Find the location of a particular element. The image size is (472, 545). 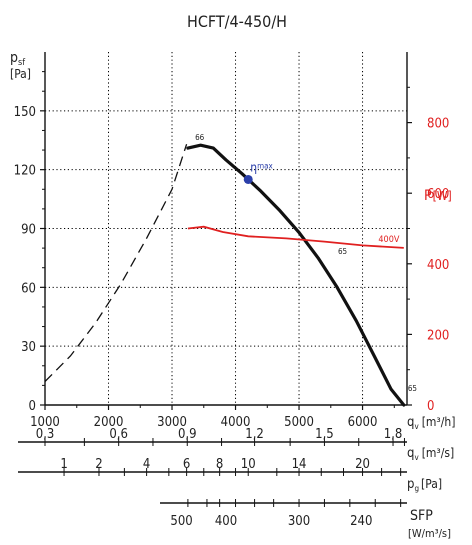

y-left-tick-label-2: 60 is located at coordinates (28, 288).